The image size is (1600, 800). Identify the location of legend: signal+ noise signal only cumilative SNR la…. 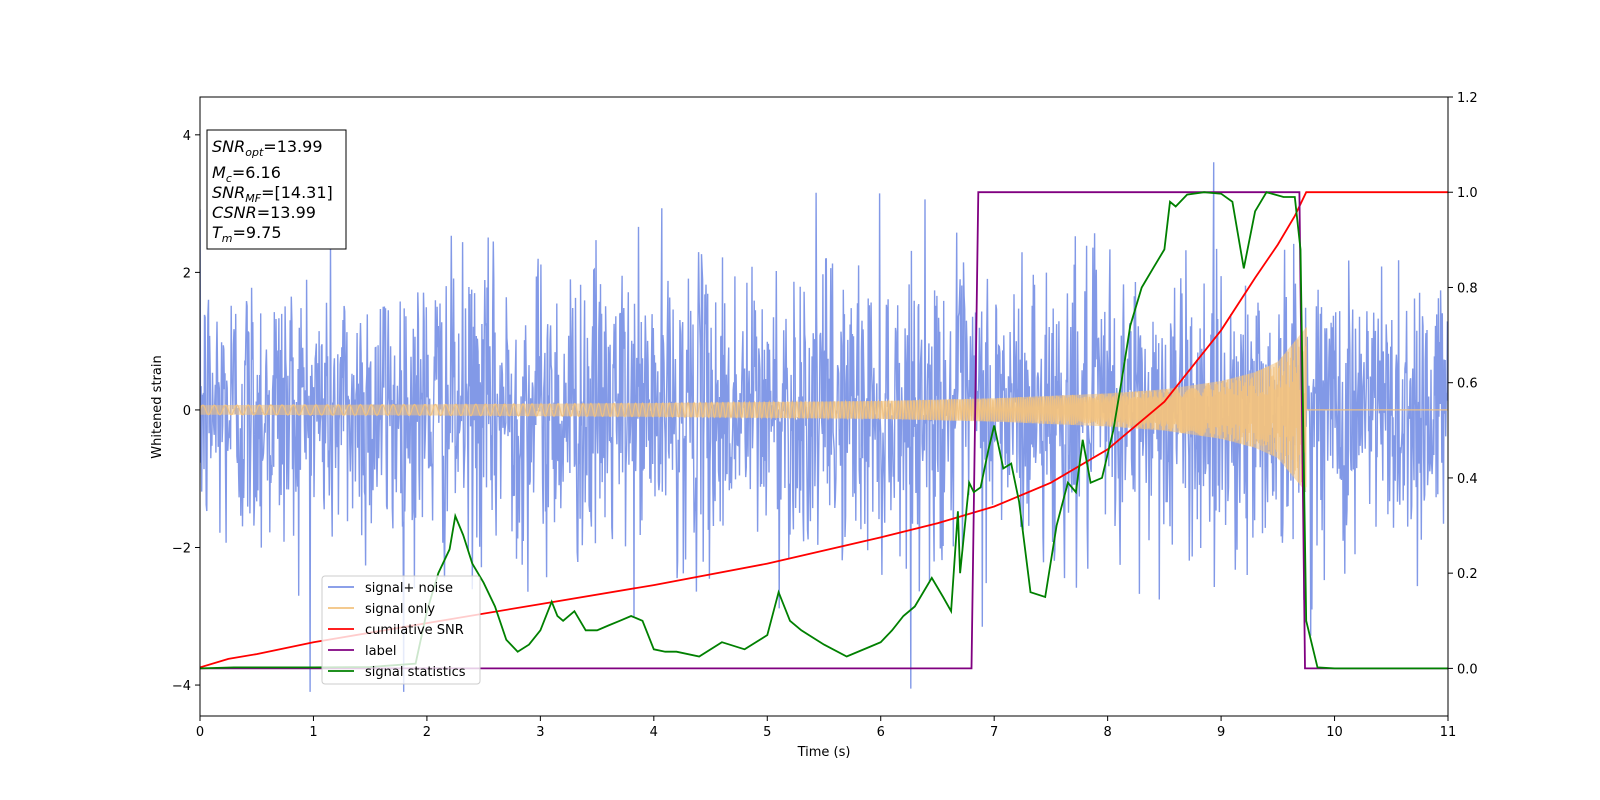
(401, 630).